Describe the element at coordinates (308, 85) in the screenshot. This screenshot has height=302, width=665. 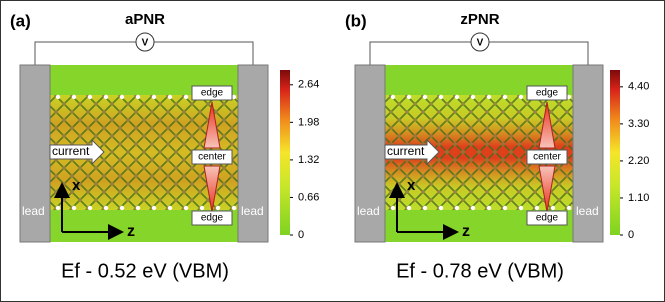
I see `colorbar-tick-label: 2.64` at that location.